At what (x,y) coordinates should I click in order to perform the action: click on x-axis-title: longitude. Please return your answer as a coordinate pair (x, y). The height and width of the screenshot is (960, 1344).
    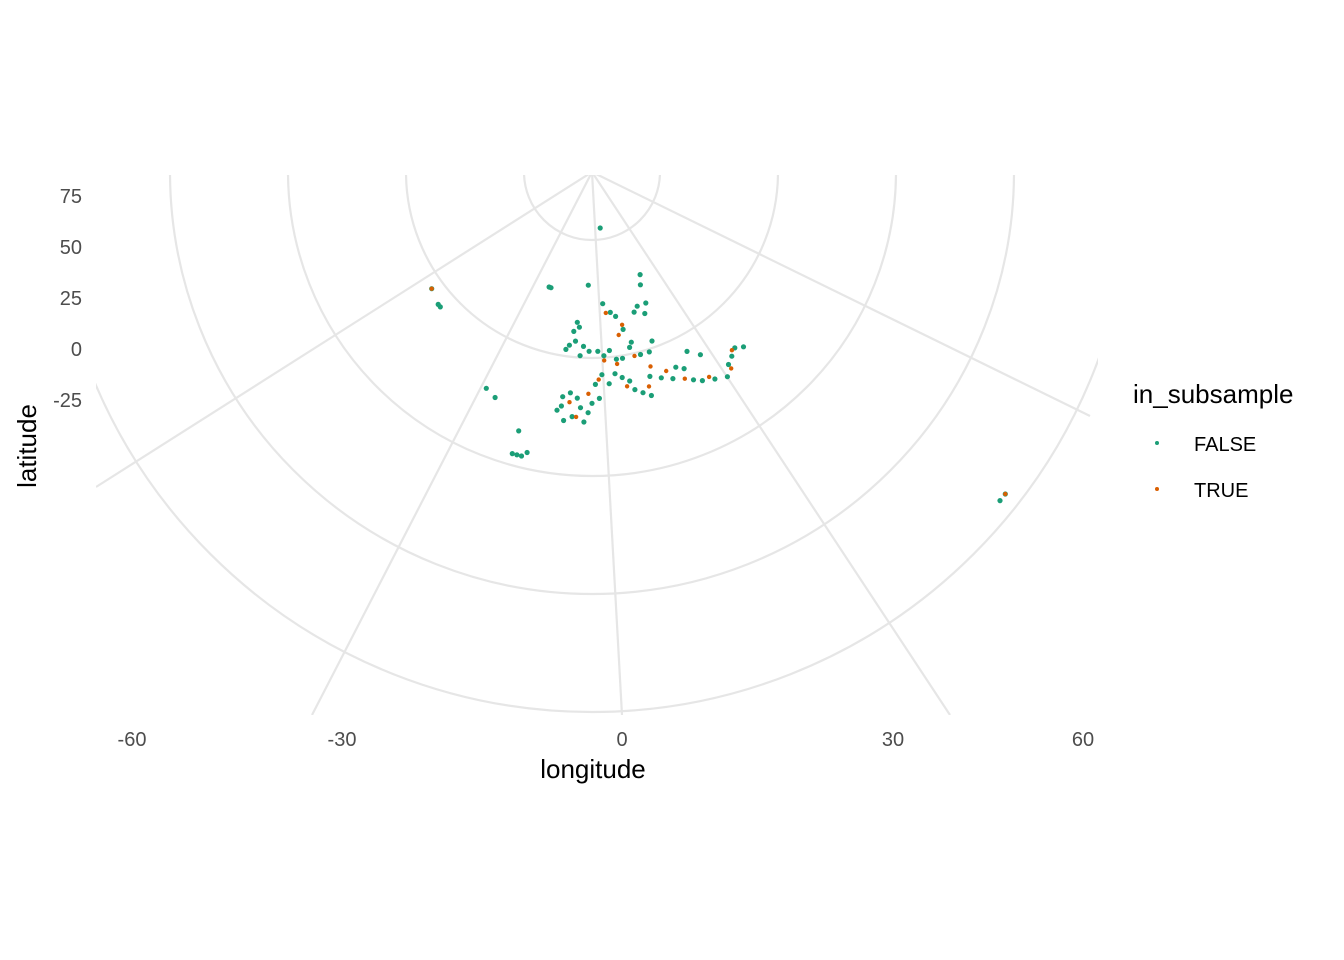
    Looking at the image, I should click on (593, 769).